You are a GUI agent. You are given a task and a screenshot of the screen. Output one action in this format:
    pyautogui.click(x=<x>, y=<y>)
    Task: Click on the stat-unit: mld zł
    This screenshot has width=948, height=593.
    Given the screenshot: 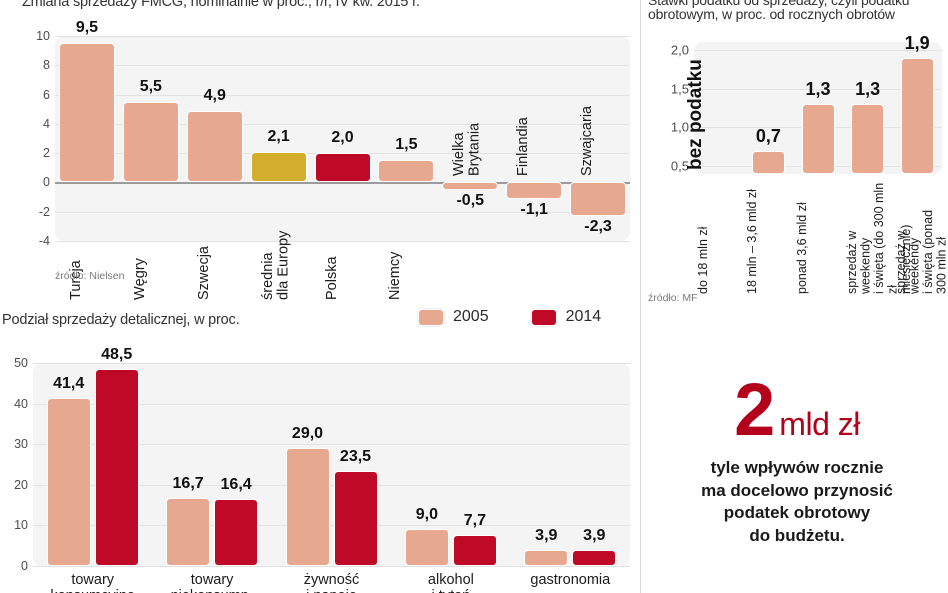 What is the action you would take?
    pyautogui.click(x=819, y=424)
    